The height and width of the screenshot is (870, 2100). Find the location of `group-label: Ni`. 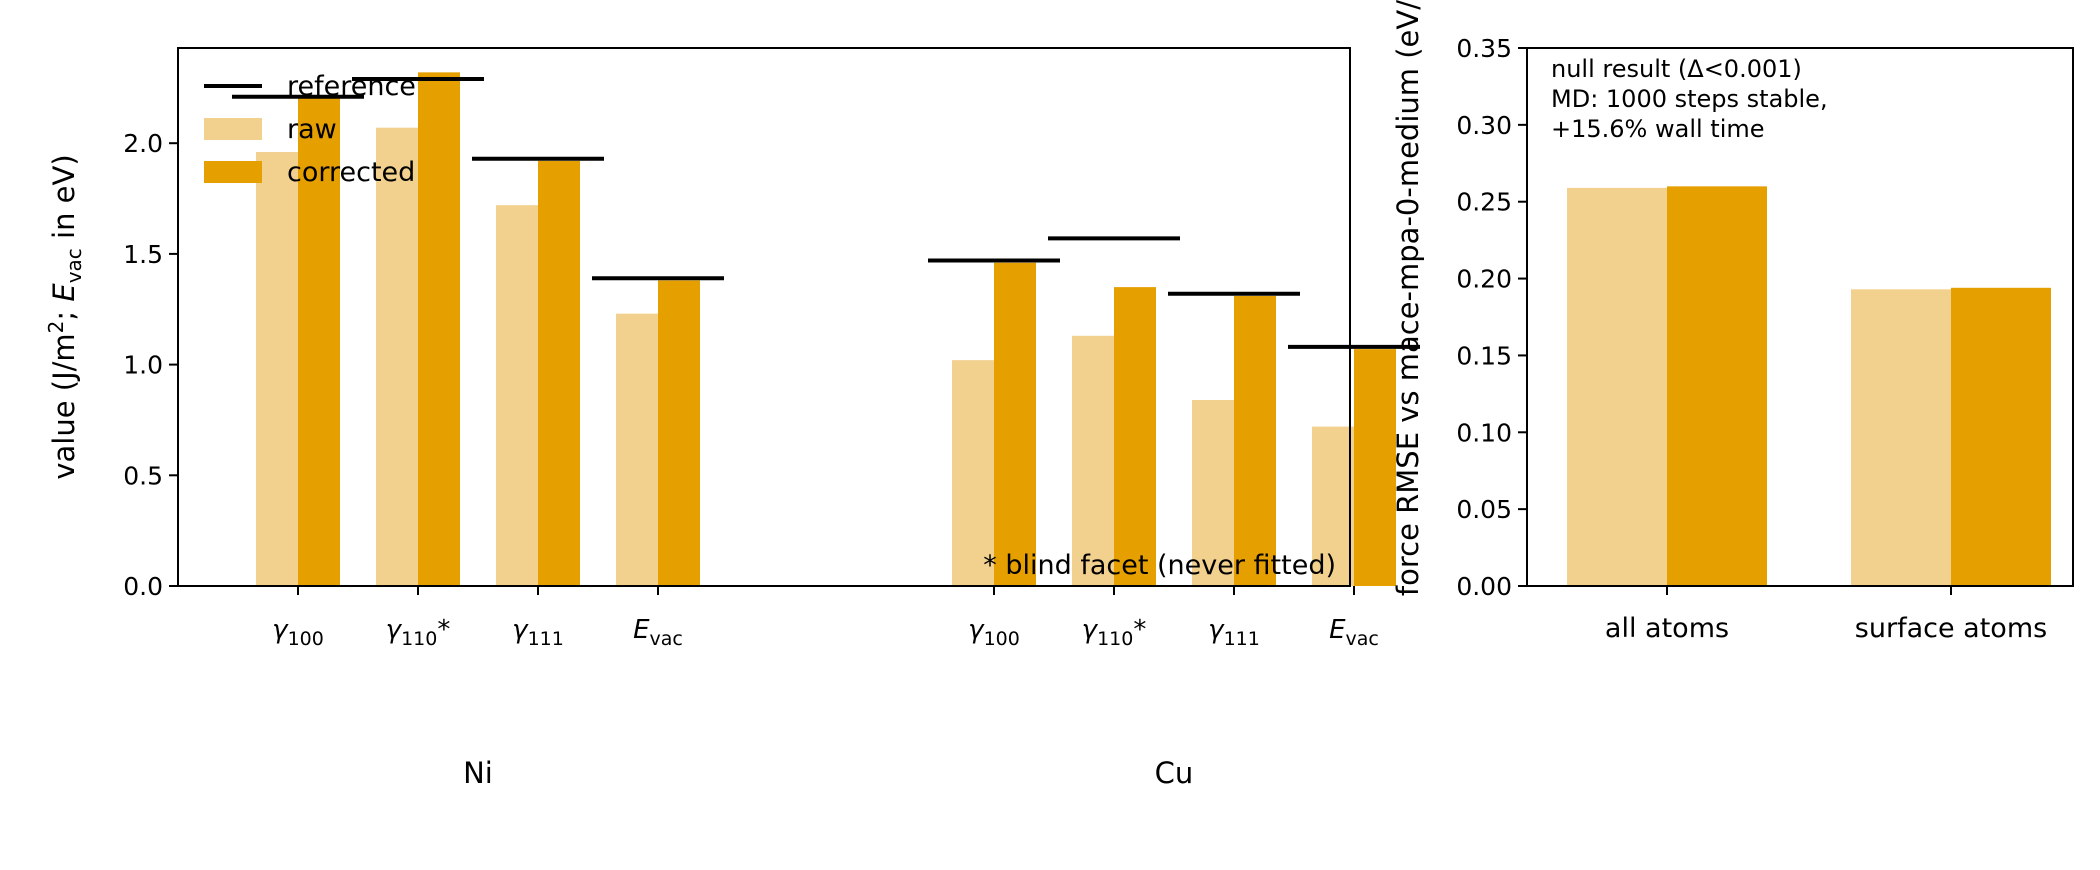

group-label: Ni is located at coordinates (478, 773).